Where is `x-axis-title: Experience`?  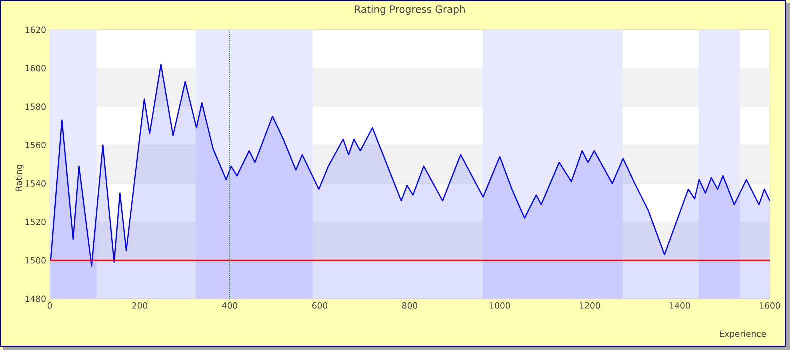
x-axis-title: Experience is located at coordinates (743, 334).